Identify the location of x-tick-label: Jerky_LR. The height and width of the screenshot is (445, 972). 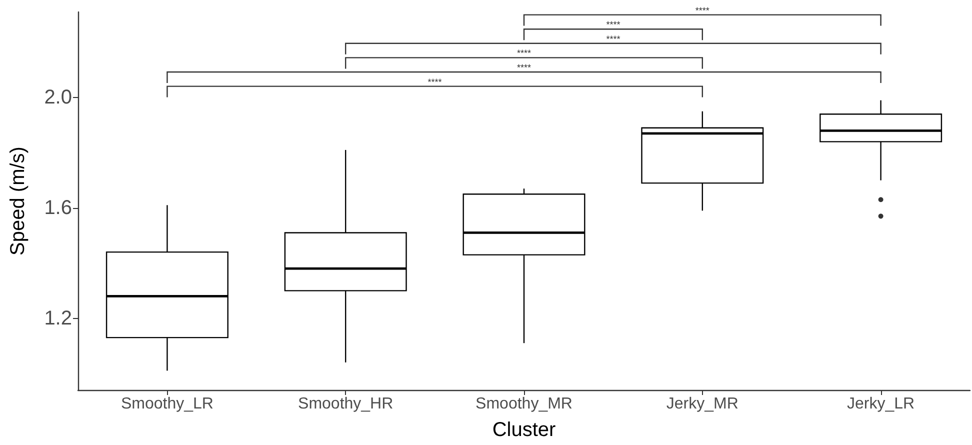
(881, 404).